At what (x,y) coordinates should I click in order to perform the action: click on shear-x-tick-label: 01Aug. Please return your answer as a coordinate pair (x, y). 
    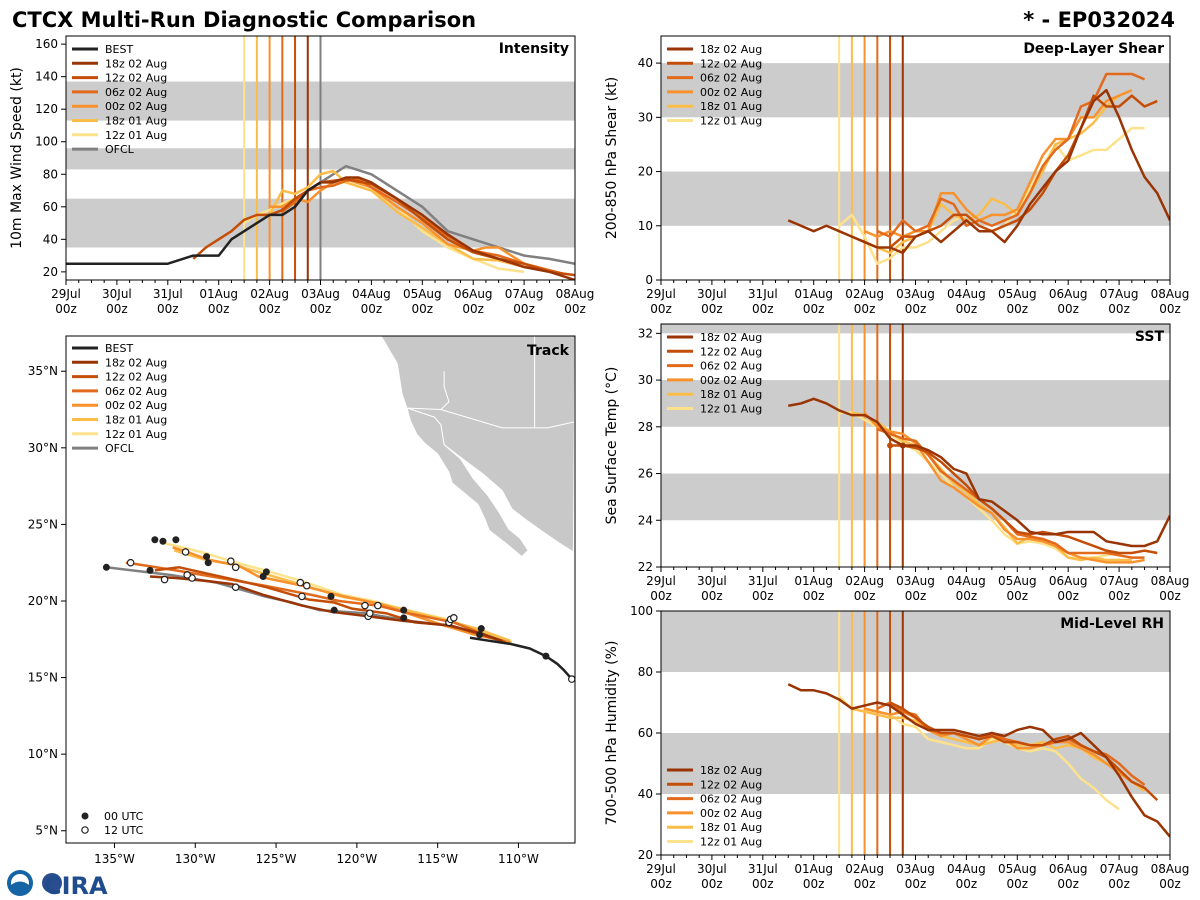
    Looking at the image, I should click on (813, 294).